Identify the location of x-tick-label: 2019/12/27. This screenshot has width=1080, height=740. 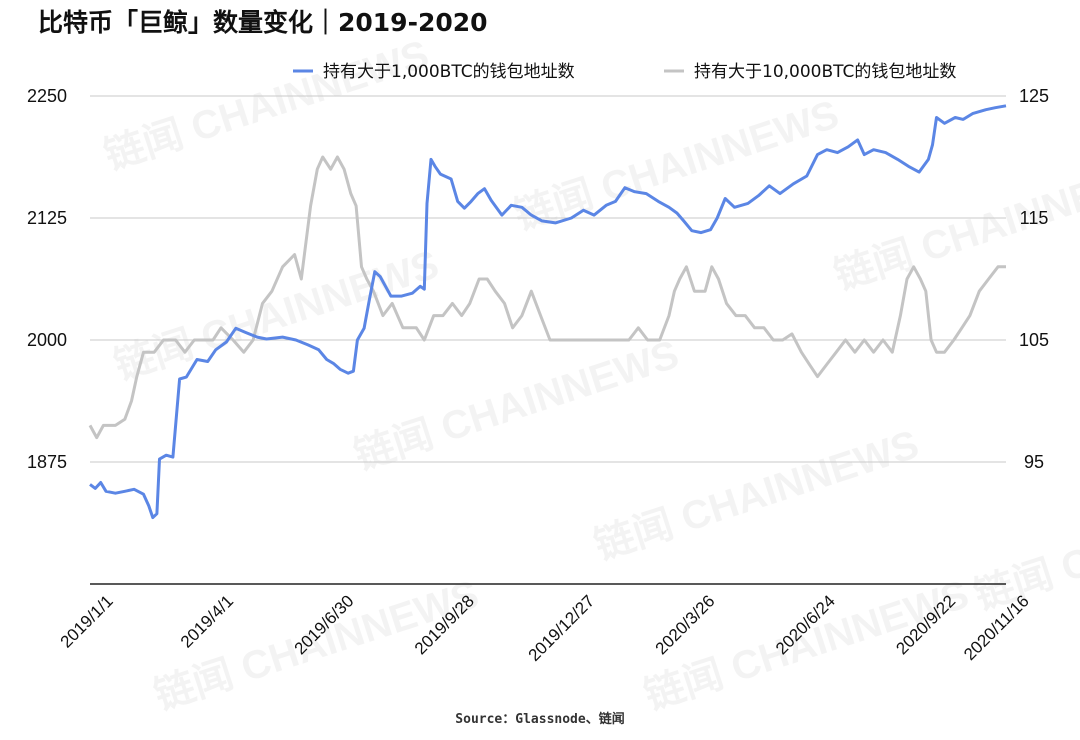
(562, 628).